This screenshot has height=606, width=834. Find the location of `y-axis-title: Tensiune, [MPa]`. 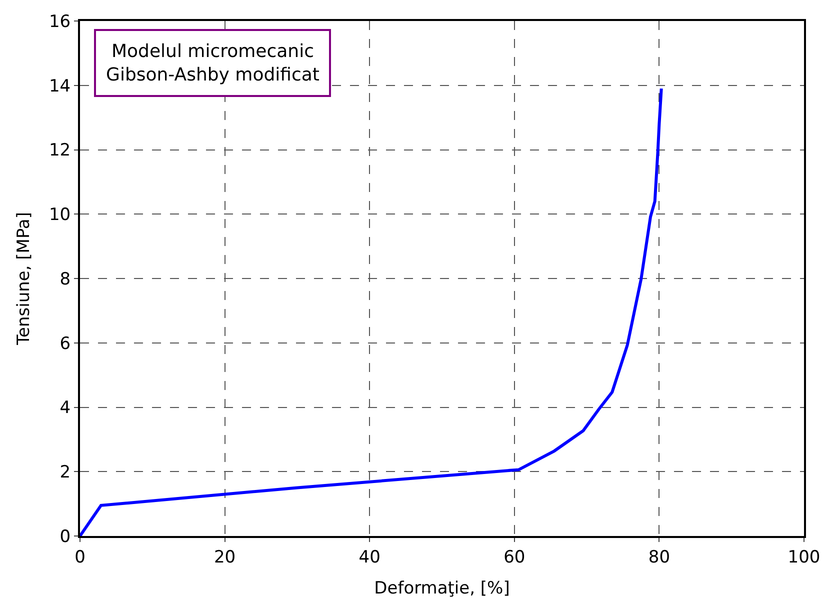

y-axis-title: Tensiune, [MPa] is located at coordinates (24, 279).